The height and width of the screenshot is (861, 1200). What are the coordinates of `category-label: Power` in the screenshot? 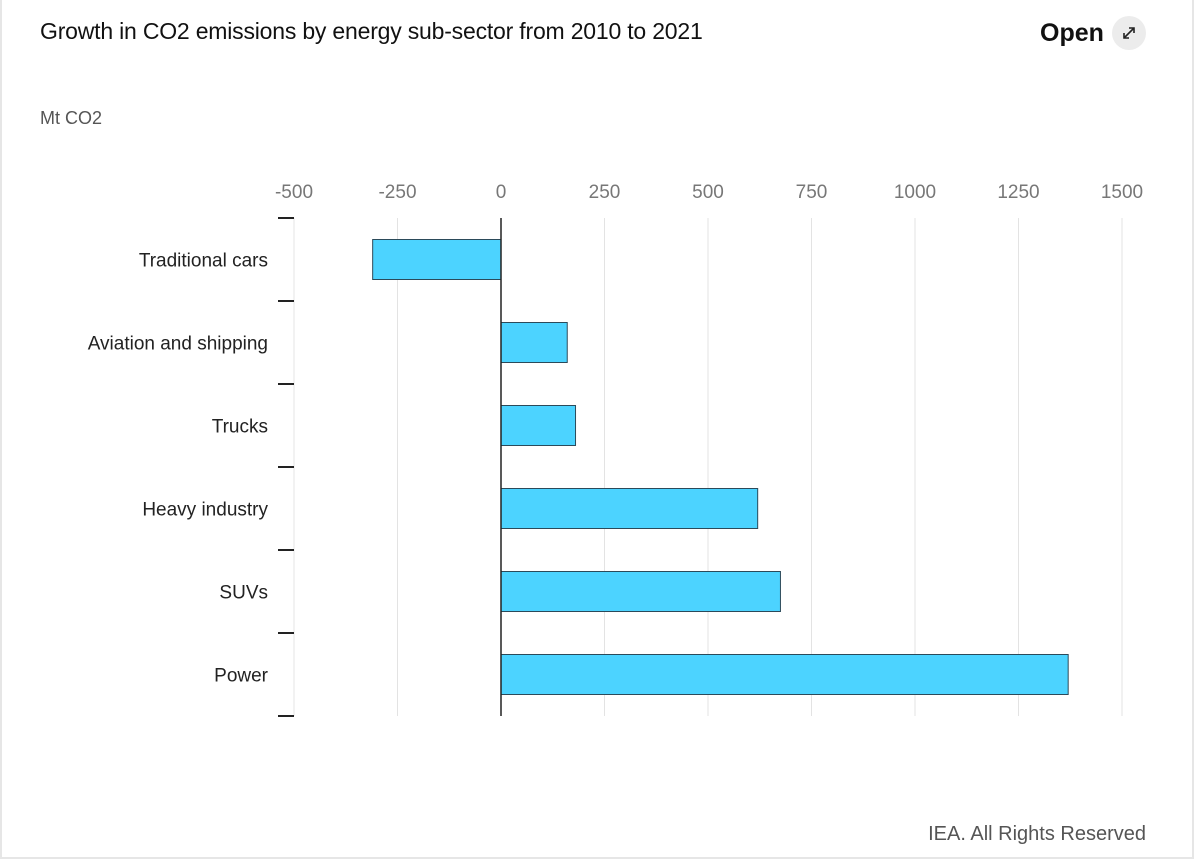 It's located at (241, 676).